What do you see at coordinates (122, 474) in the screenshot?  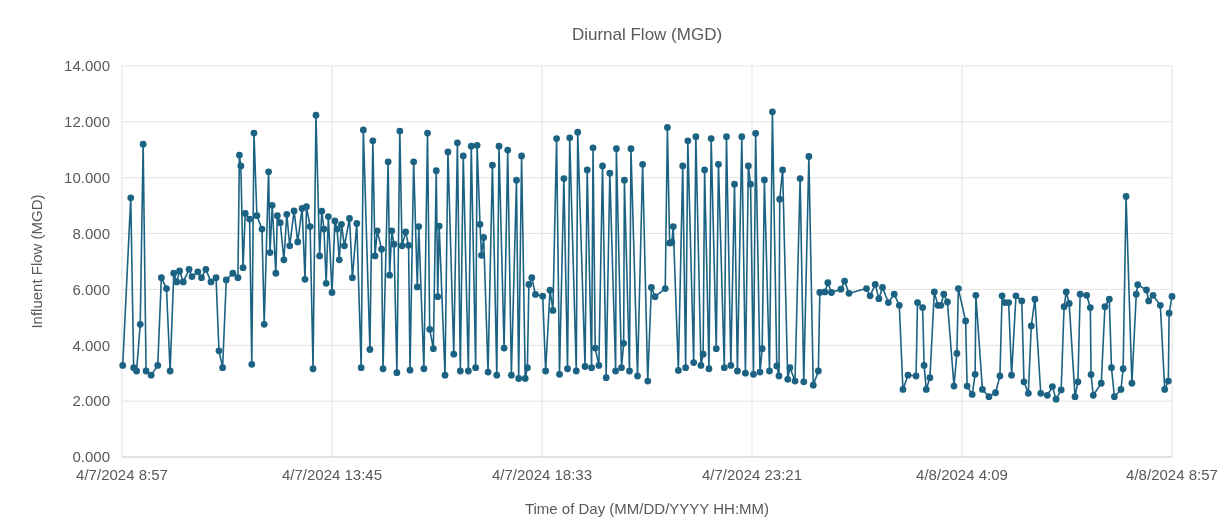 I see `x-tick-label: 4/7/2024 8:57` at bounding box center [122, 474].